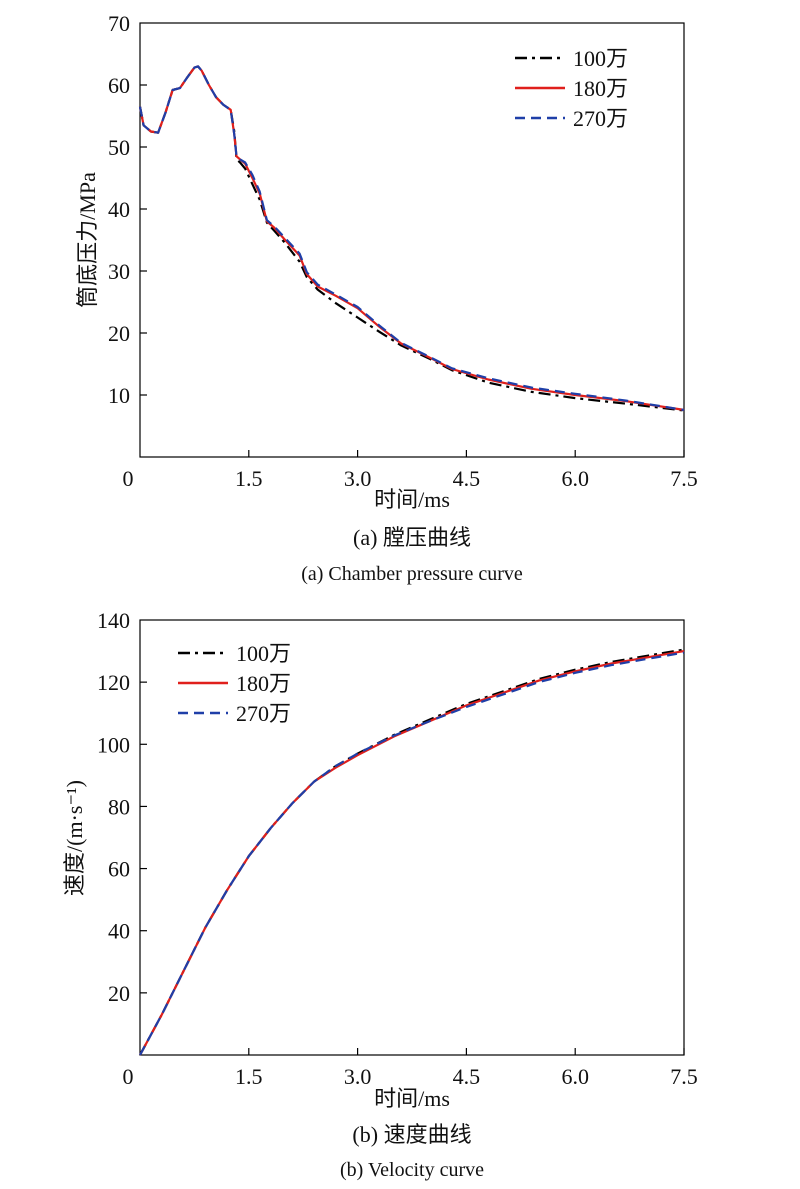 The height and width of the screenshot is (1189, 800). Describe the element at coordinates (74, 838) in the screenshot. I see `y-axis-label-b: 速度/(m·s⁻¹)` at that location.